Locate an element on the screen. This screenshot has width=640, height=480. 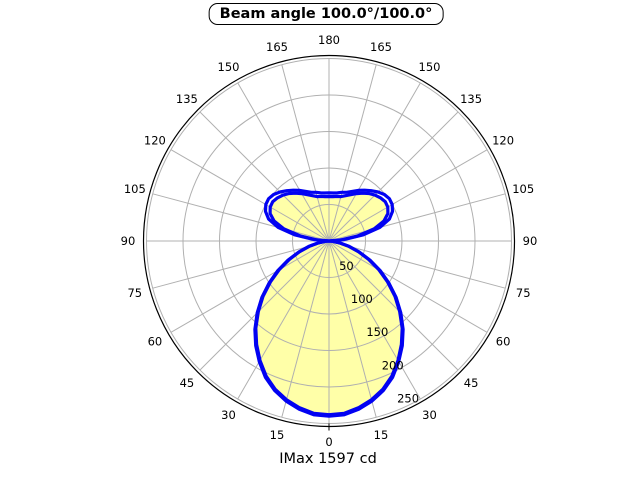
theta-label-75-left: 75 is located at coordinates (134, 293).